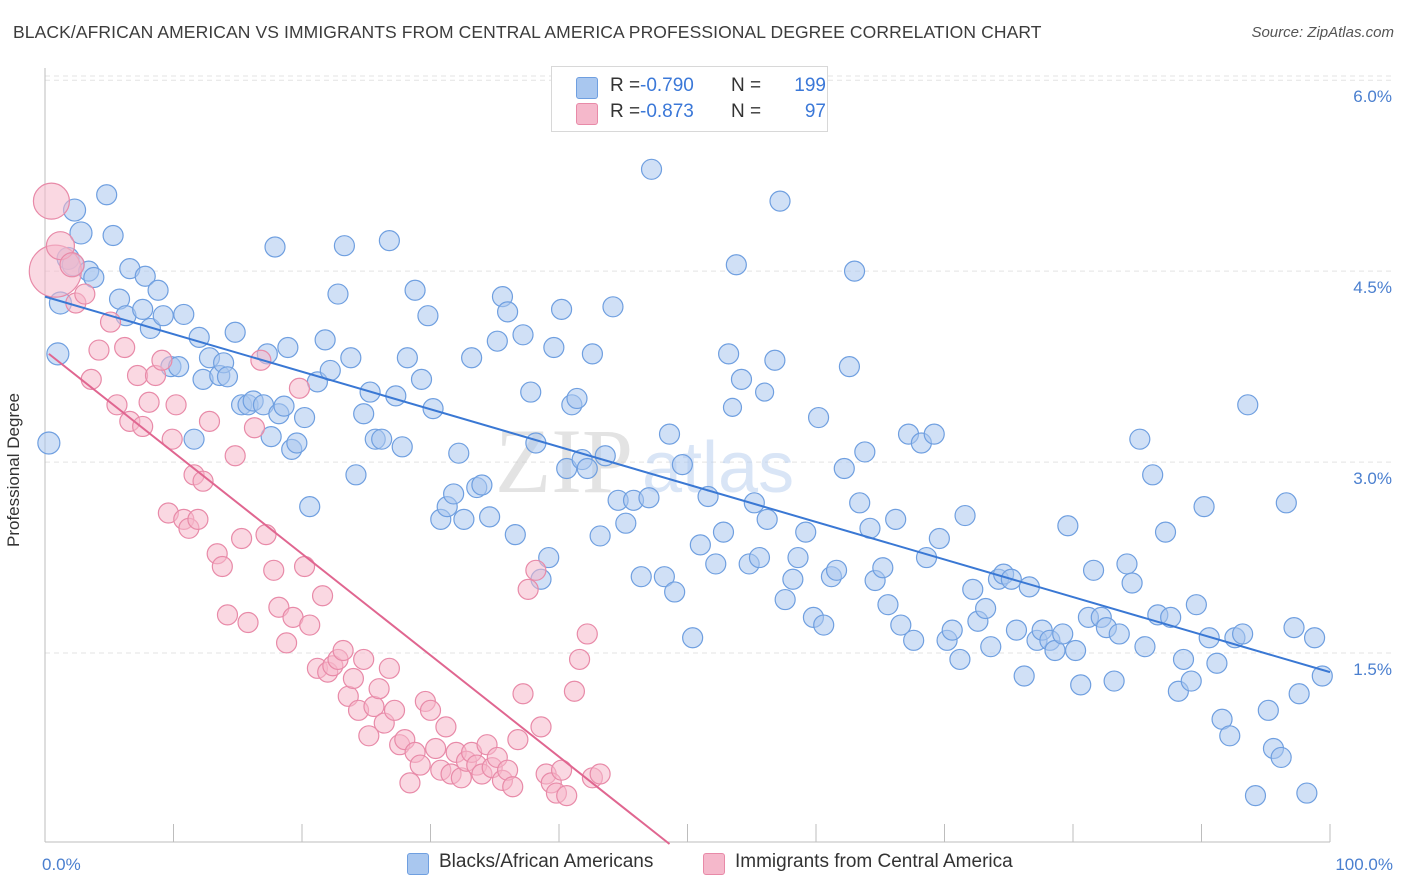 The height and width of the screenshot is (892, 1406). Describe the element at coordinates (1364, 864) in the screenshot. I see `x-tick-label: 100.0%` at that location.